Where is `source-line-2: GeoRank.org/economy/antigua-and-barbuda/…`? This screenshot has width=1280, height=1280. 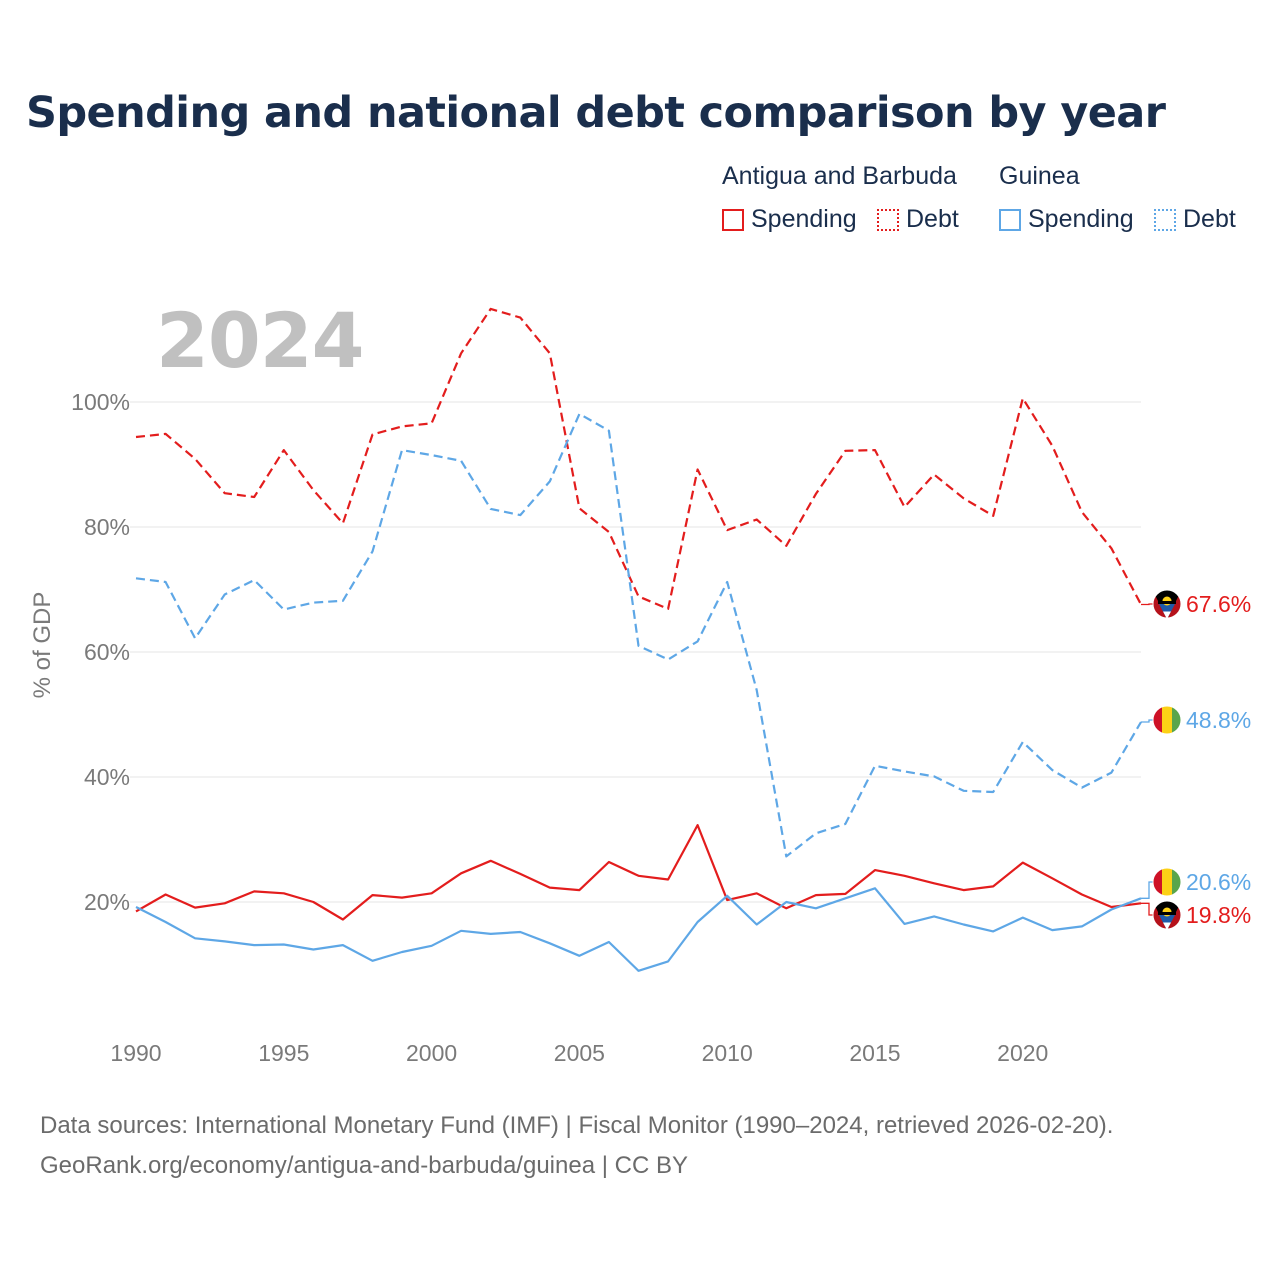 source-line-2: GeoRank.org/economy/antigua-and-barbuda/… is located at coordinates (364, 1165).